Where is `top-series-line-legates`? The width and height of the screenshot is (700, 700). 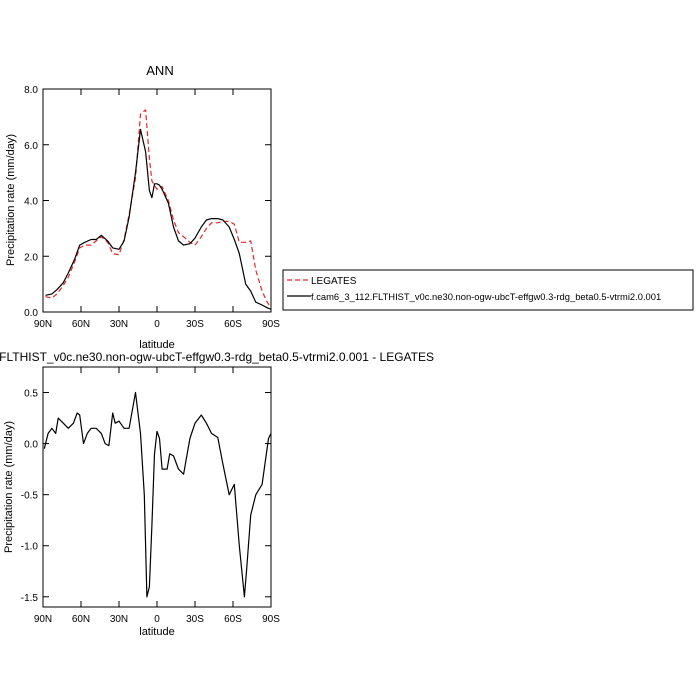
top-series-line-legates is located at coordinates (158, 209).